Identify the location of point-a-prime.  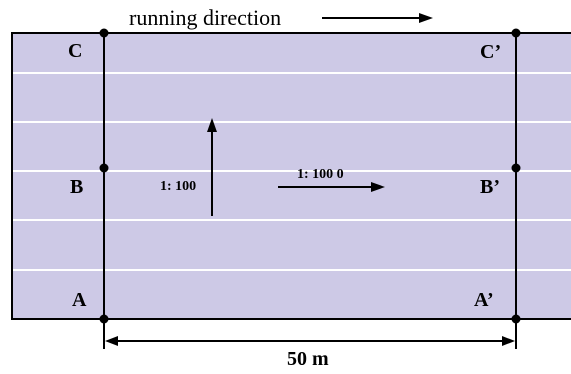
(516, 319).